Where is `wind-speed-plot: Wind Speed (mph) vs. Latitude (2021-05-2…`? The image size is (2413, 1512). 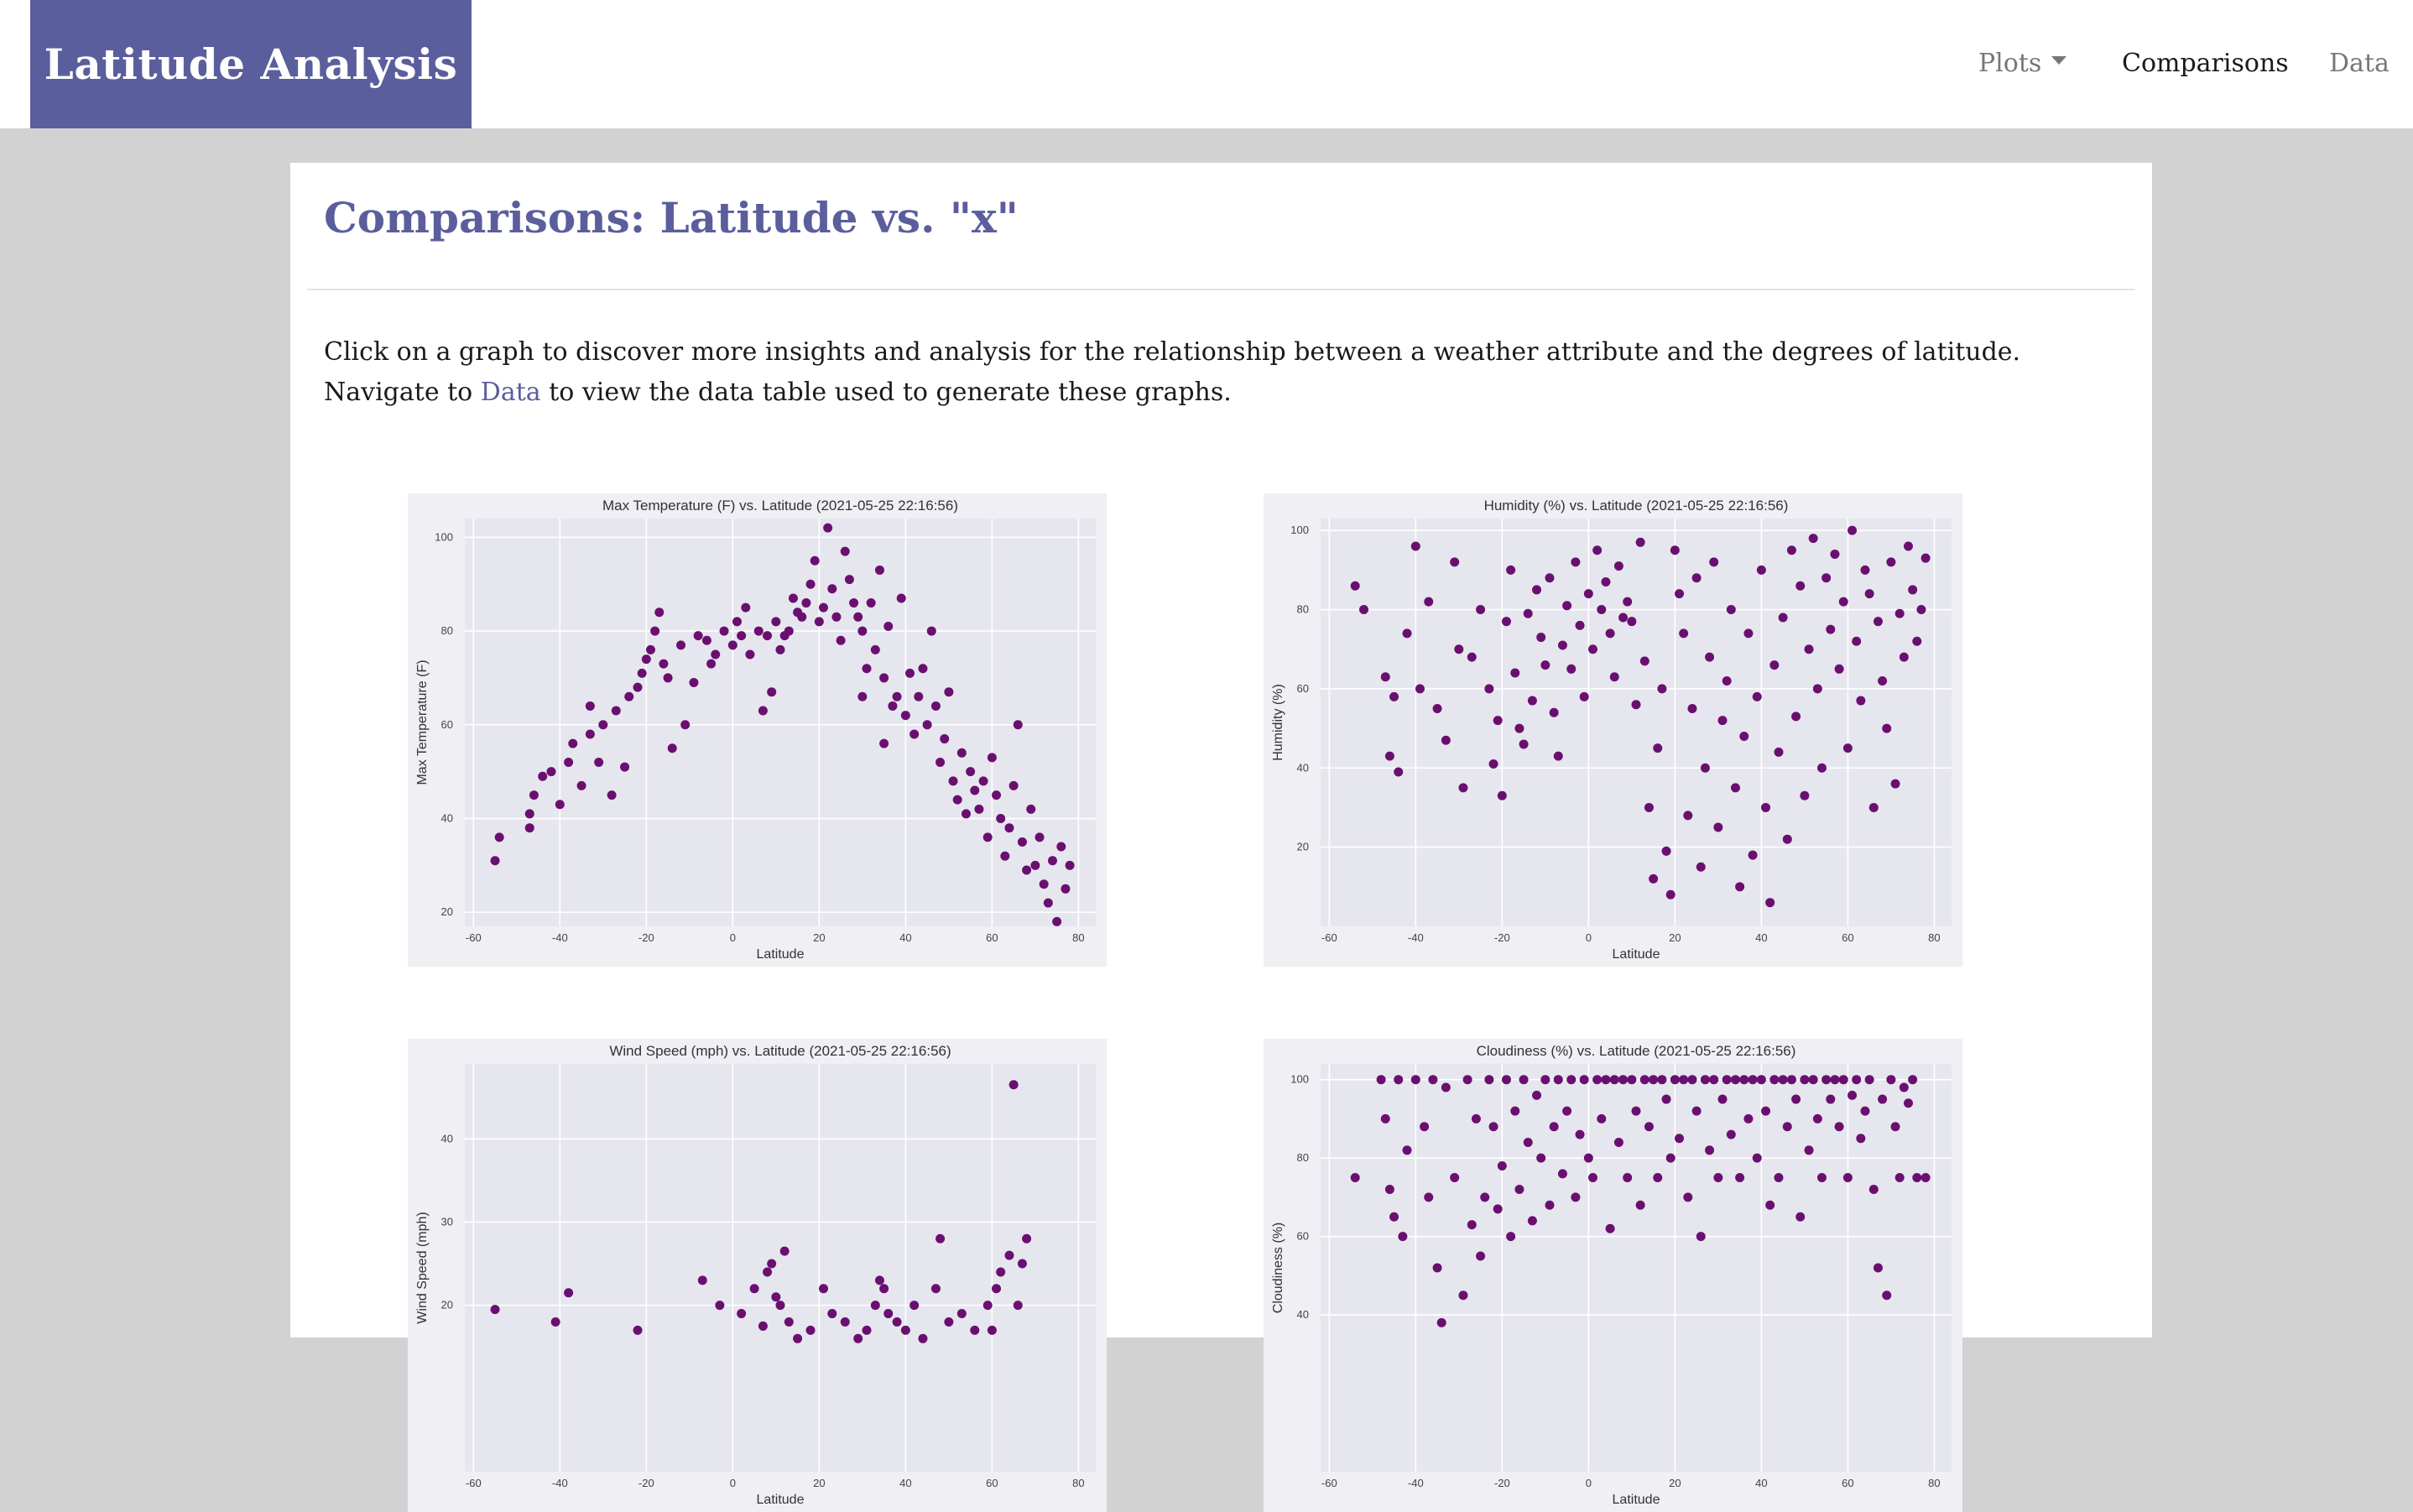
wind-speed-plot: Wind Speed (mph) vs. Latitude (2021-05-2… is located at coordinates (757, 1275).